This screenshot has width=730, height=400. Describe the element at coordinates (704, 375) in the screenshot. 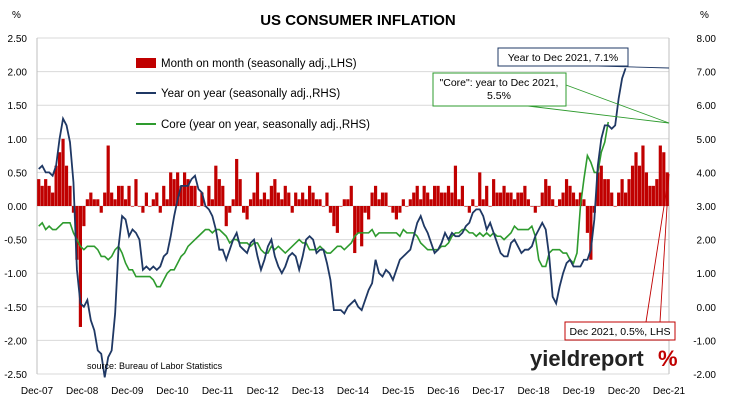

I see `right-tick-label: -2.00` at that location.